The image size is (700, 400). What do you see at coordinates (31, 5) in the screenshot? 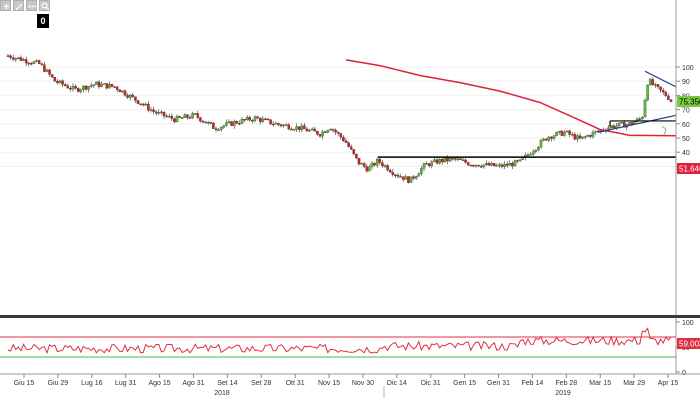
I see `dots-button` at bounding box center [31, 5].